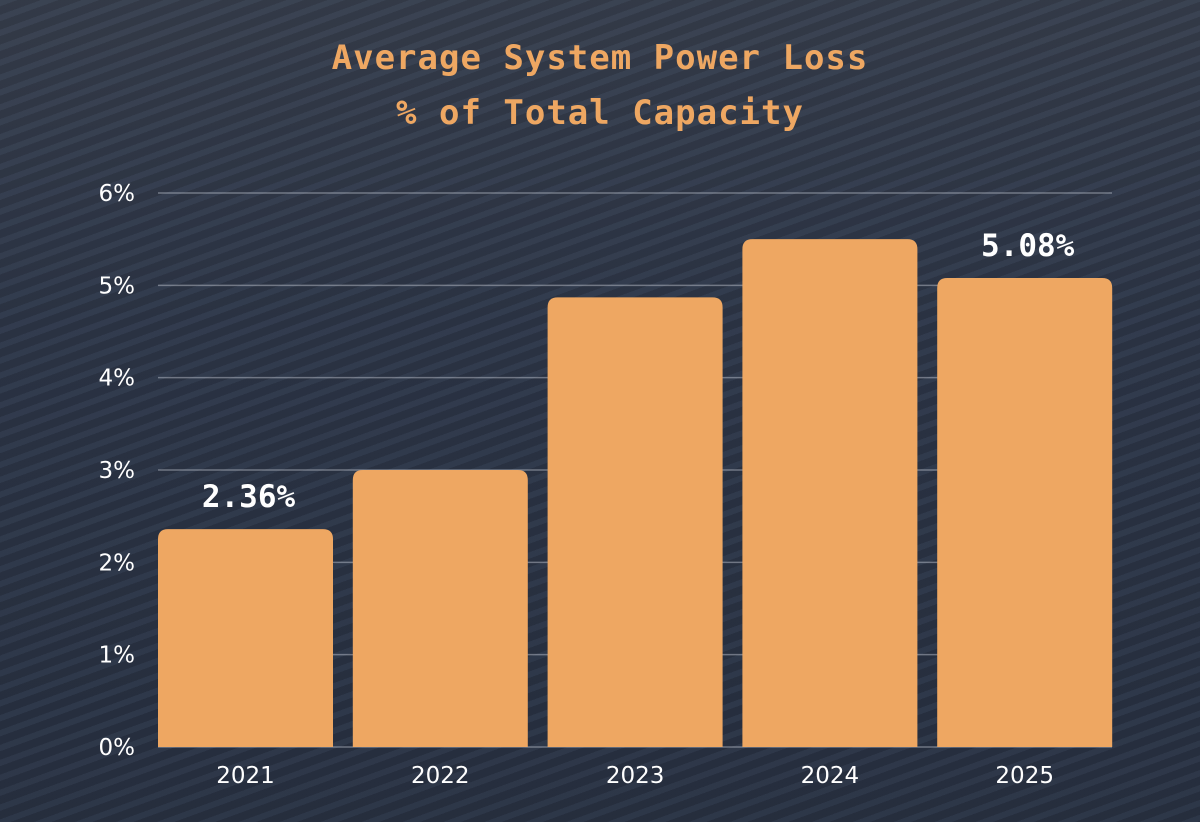 The image size is (1200, 822). I want to click on bar-2022, so click(440, 608).